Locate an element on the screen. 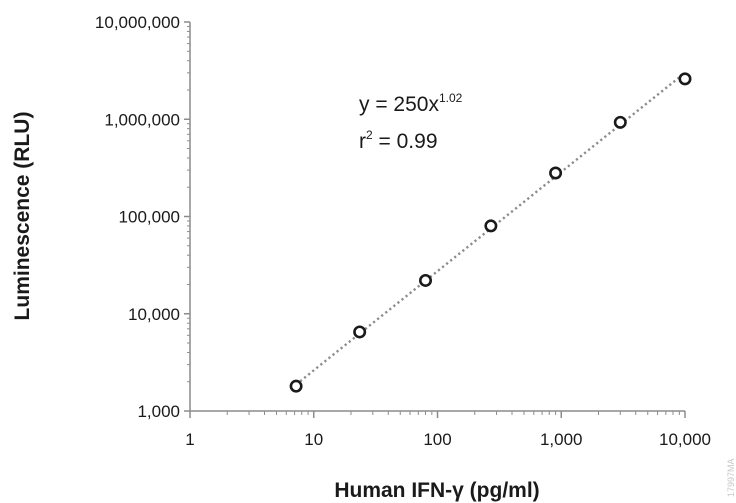  r-squared-r: r is located at coordinates (362, 141).